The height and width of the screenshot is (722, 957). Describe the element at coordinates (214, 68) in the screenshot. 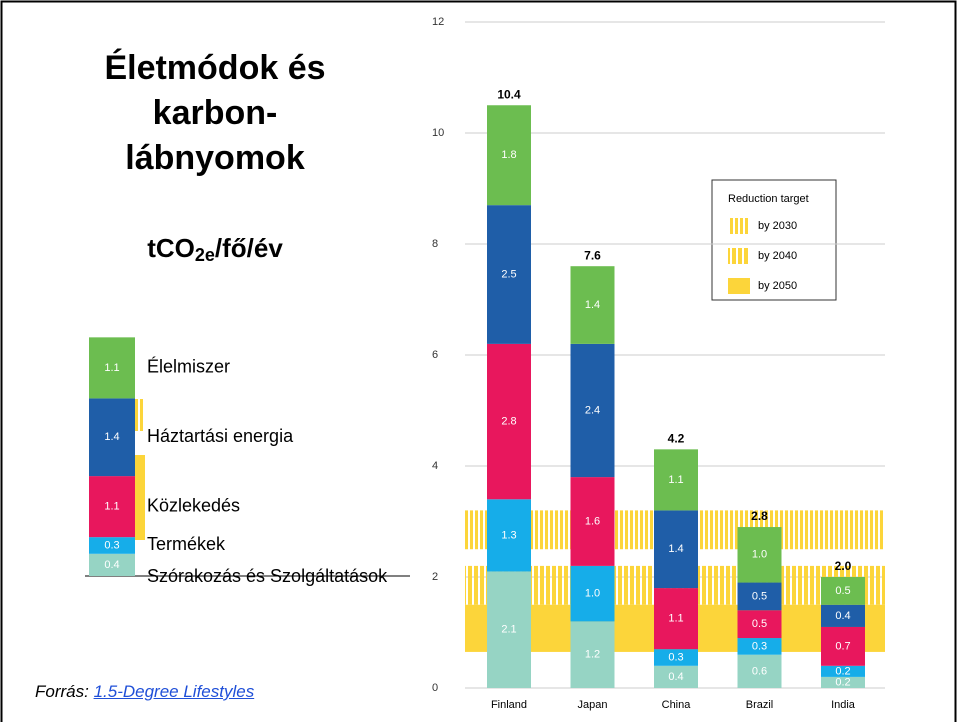

I see `title-line: Életmódok és` at that location.